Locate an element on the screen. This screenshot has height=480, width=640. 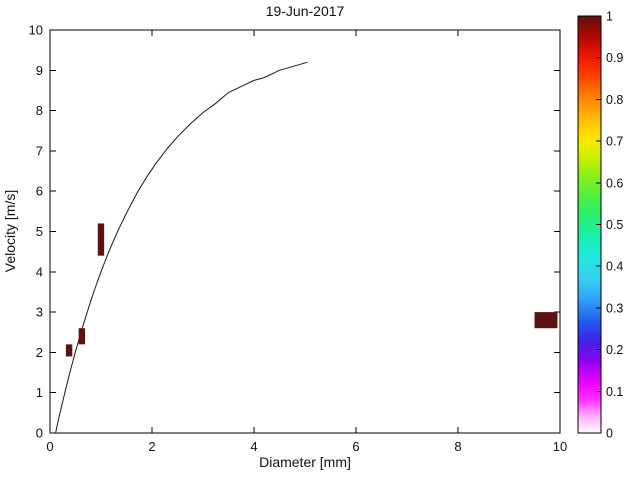
colorbar-tick-label: 1 is located at coordinates (609, 17).